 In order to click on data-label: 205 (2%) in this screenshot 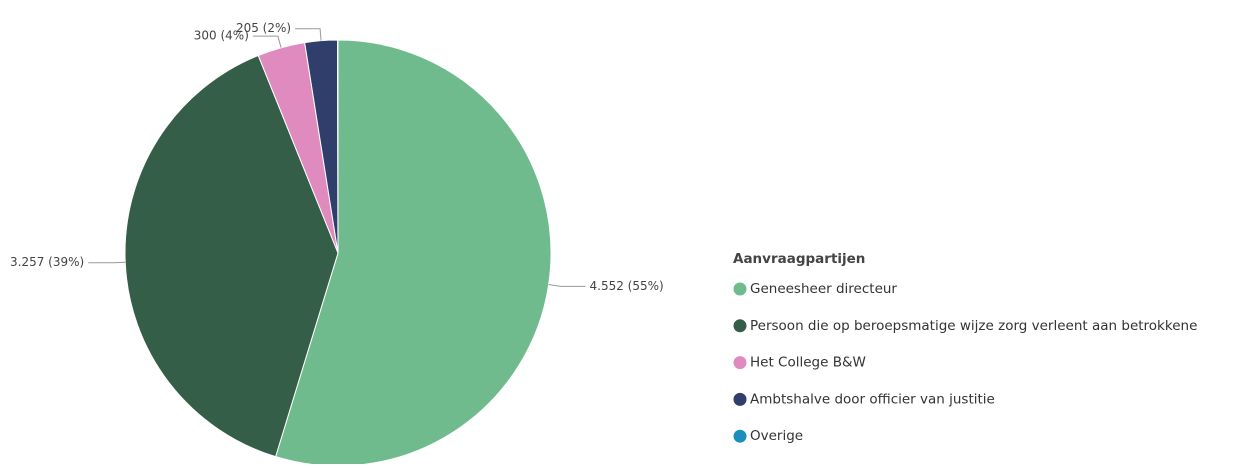, I will do `click(263, 28)`.